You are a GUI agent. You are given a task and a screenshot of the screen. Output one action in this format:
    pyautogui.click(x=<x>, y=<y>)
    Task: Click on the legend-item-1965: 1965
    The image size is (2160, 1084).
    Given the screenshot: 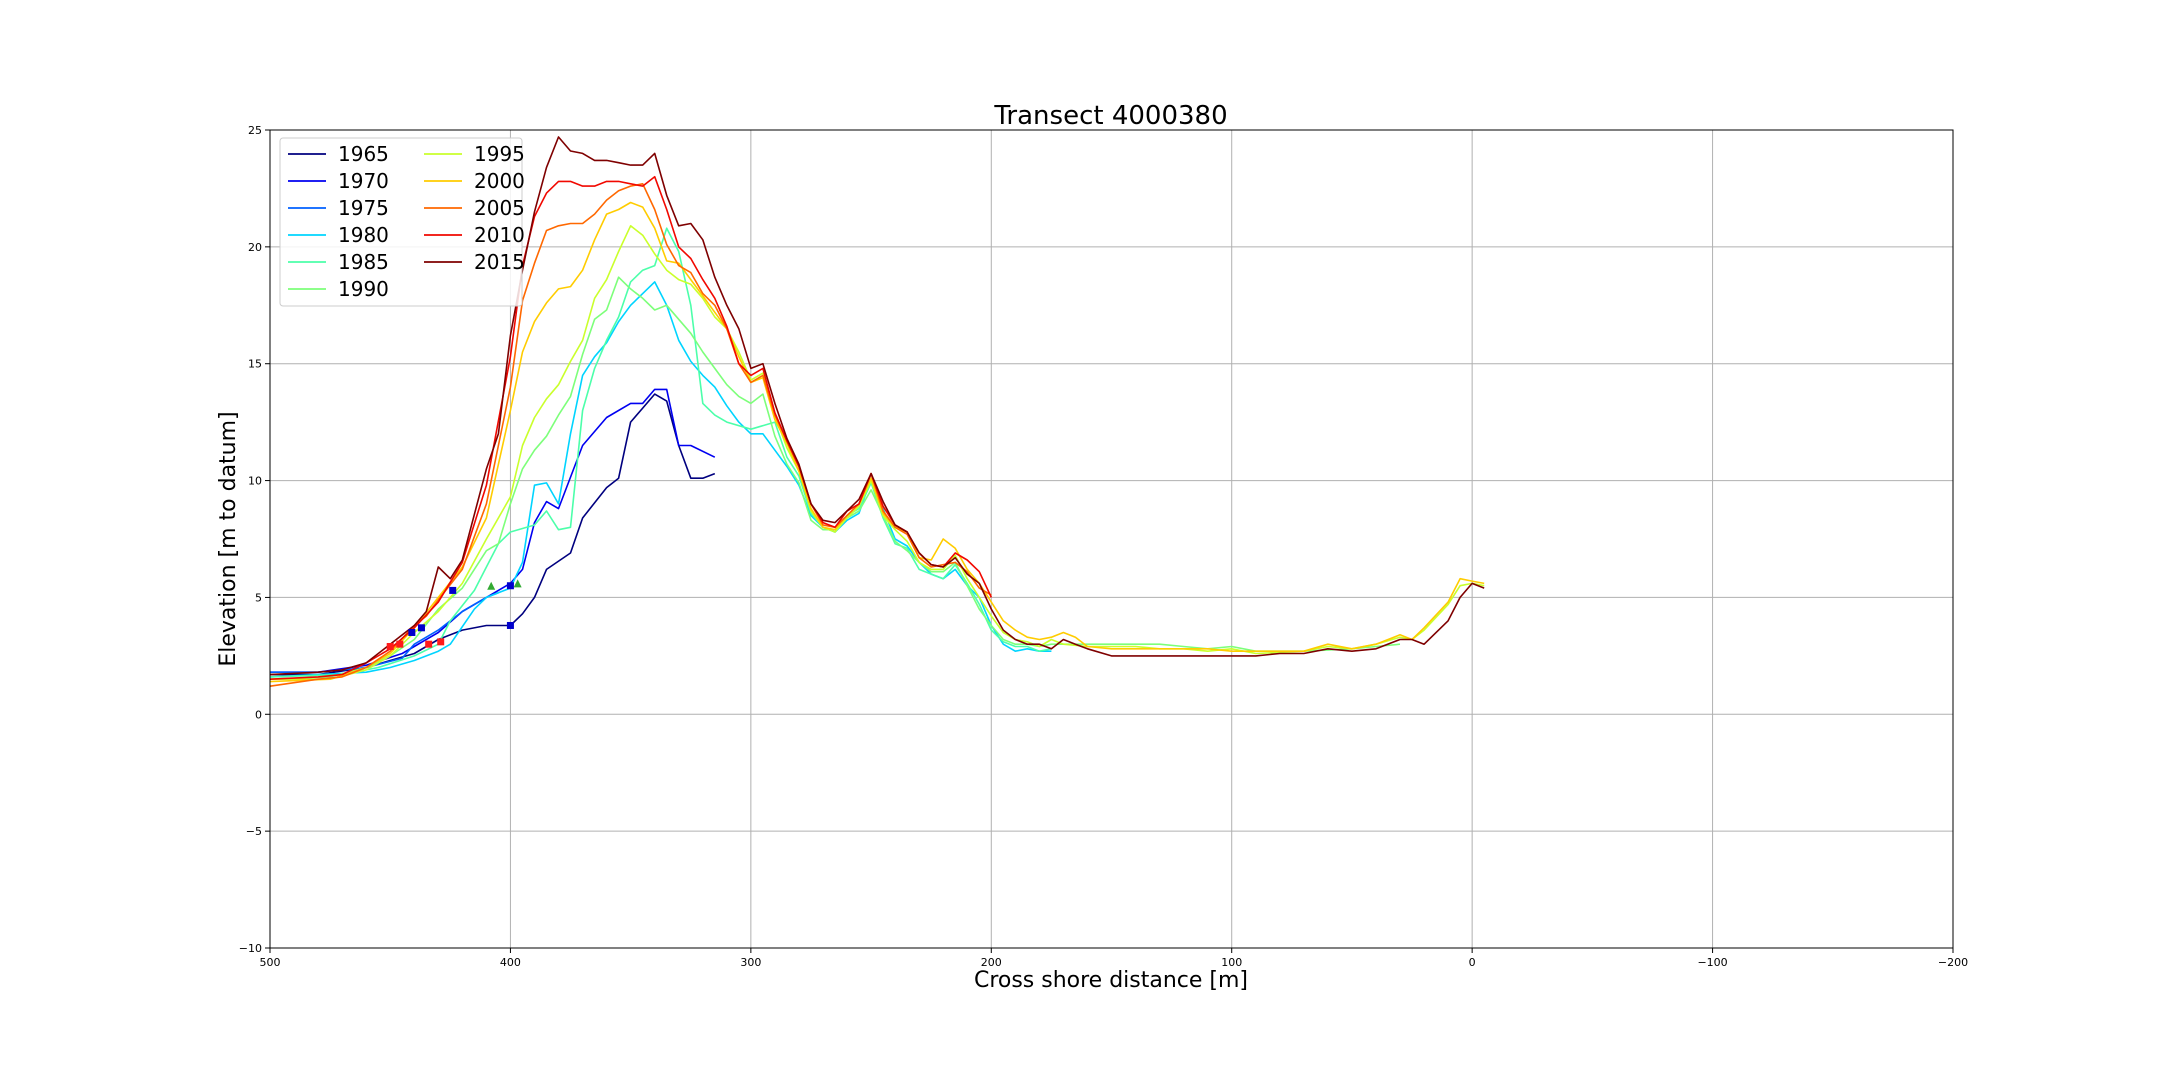 What is the action you would take?
    pyautogui.click(x=338, y=154)
    